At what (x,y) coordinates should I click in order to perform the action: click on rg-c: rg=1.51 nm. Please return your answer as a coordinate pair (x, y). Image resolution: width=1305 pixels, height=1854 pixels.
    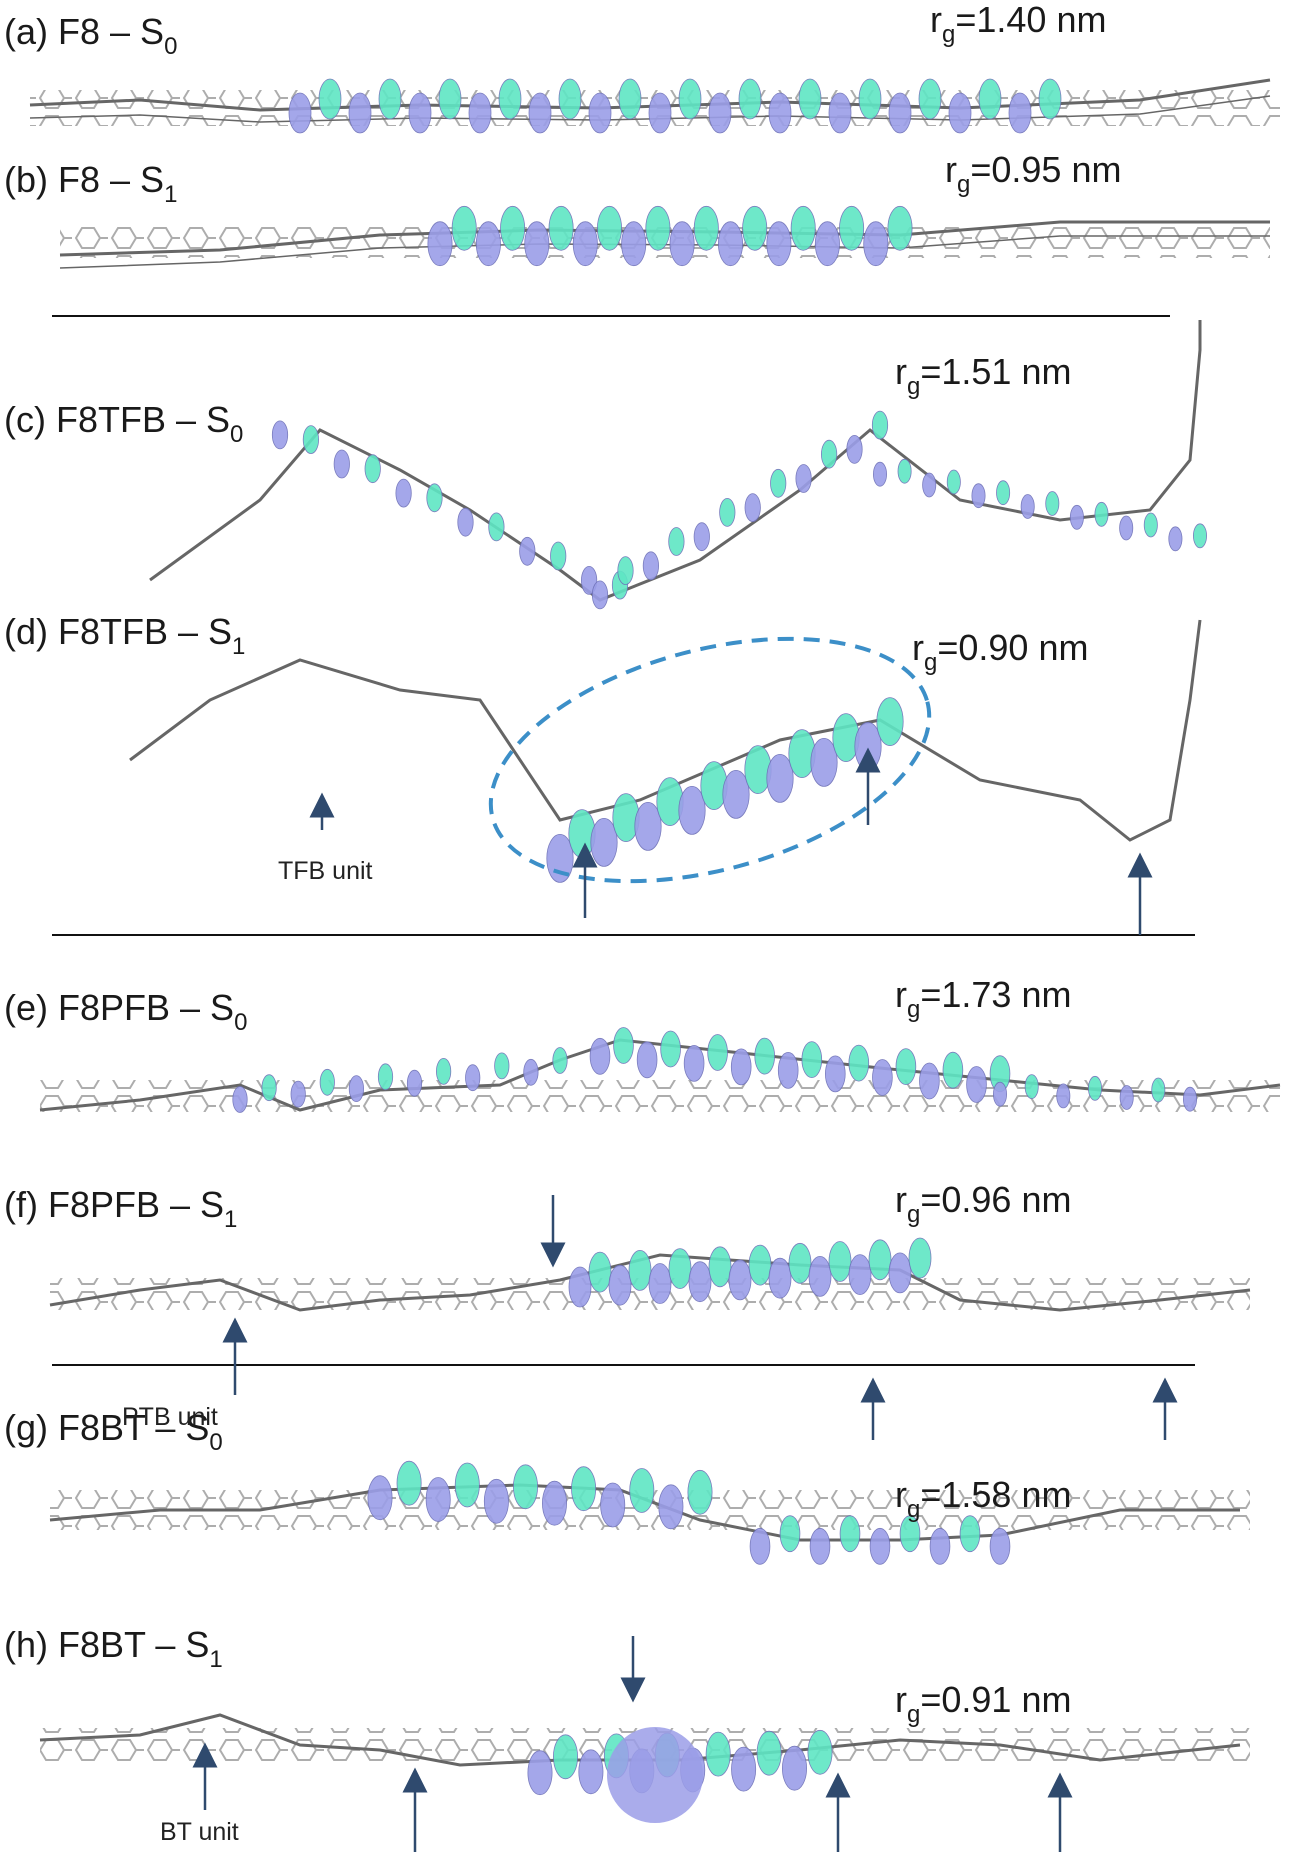
    Looking at the image, I should click on (983, 376).